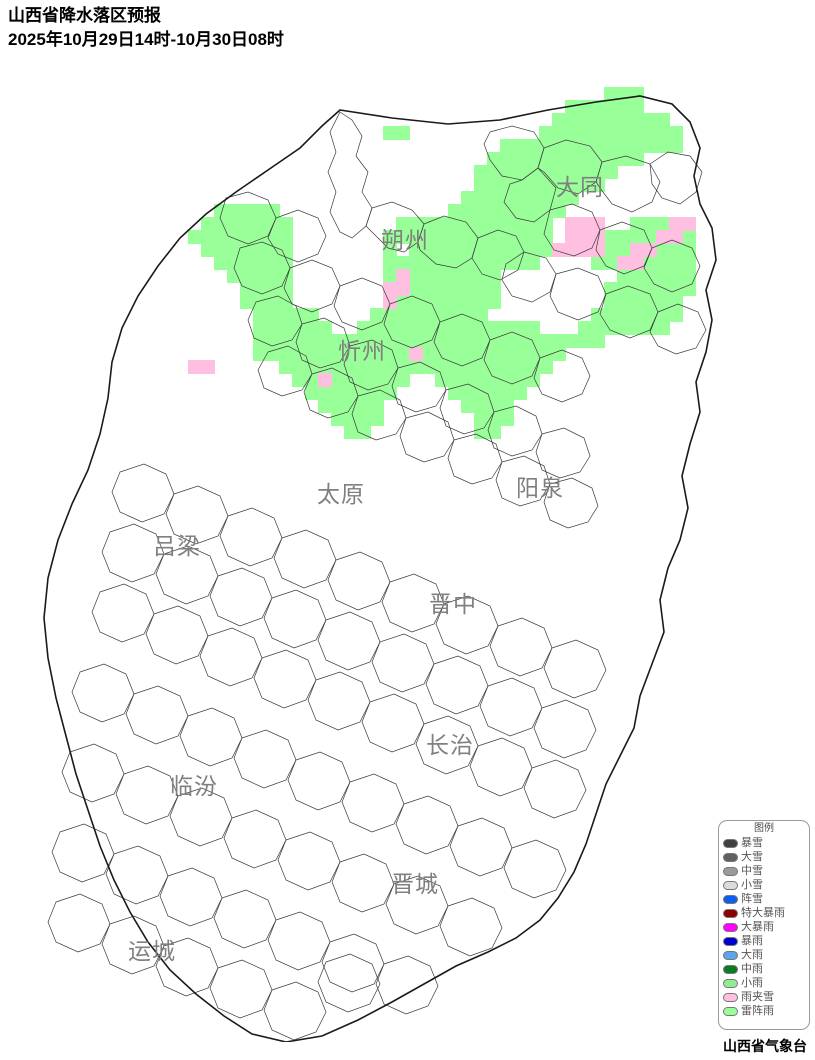  Describe the element at coordinates (766, 913) in the screenshot. I see `legend-item: 特大暴雨` at that location.